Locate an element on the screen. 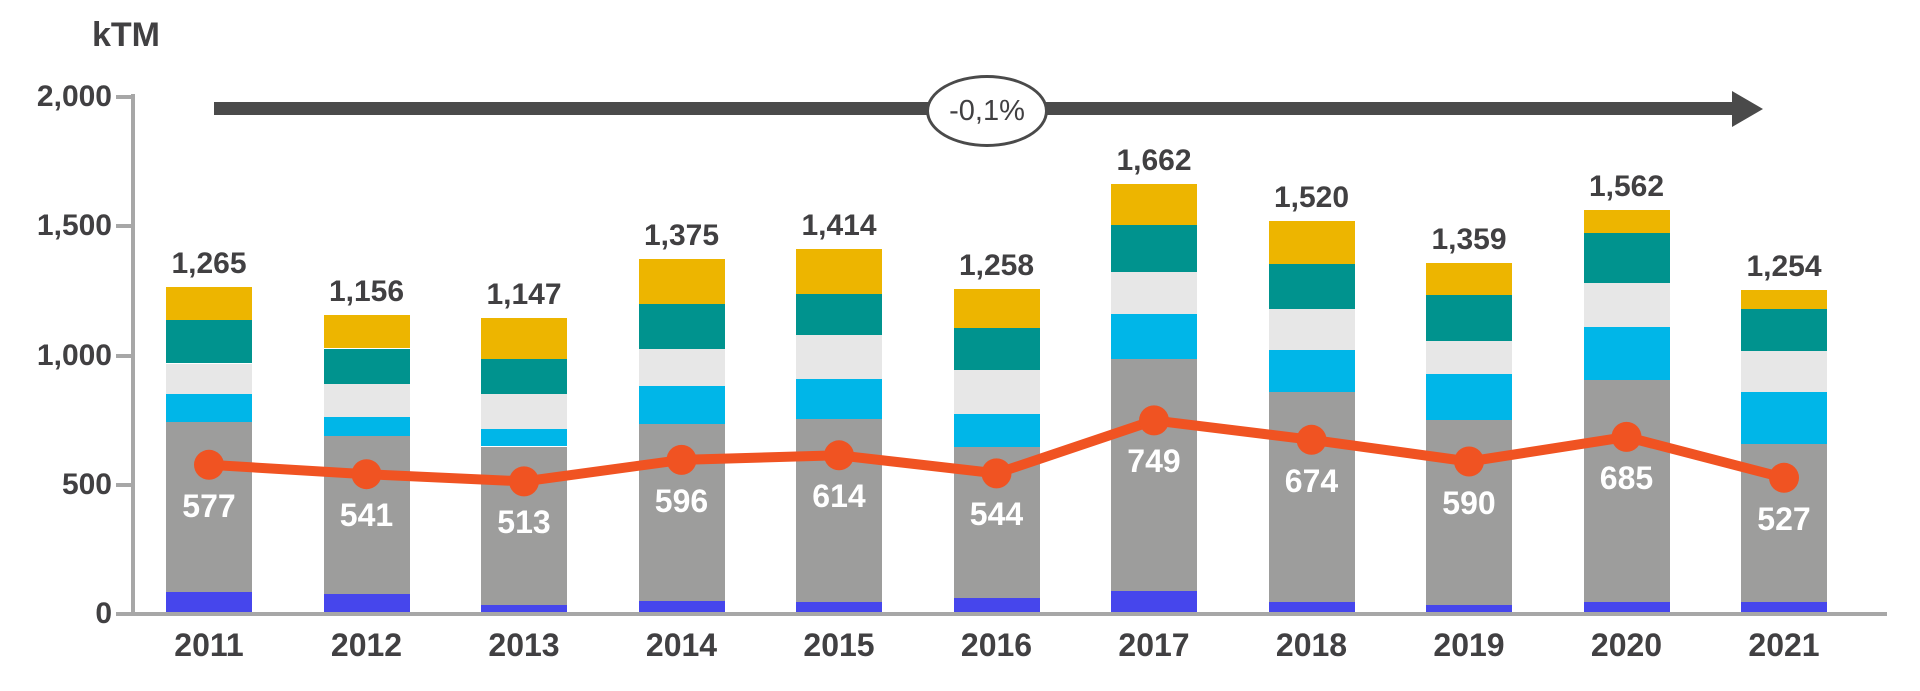 The image size is (1920, 691). x-axis-label: 2018 is located at coordinates (1311, 645).